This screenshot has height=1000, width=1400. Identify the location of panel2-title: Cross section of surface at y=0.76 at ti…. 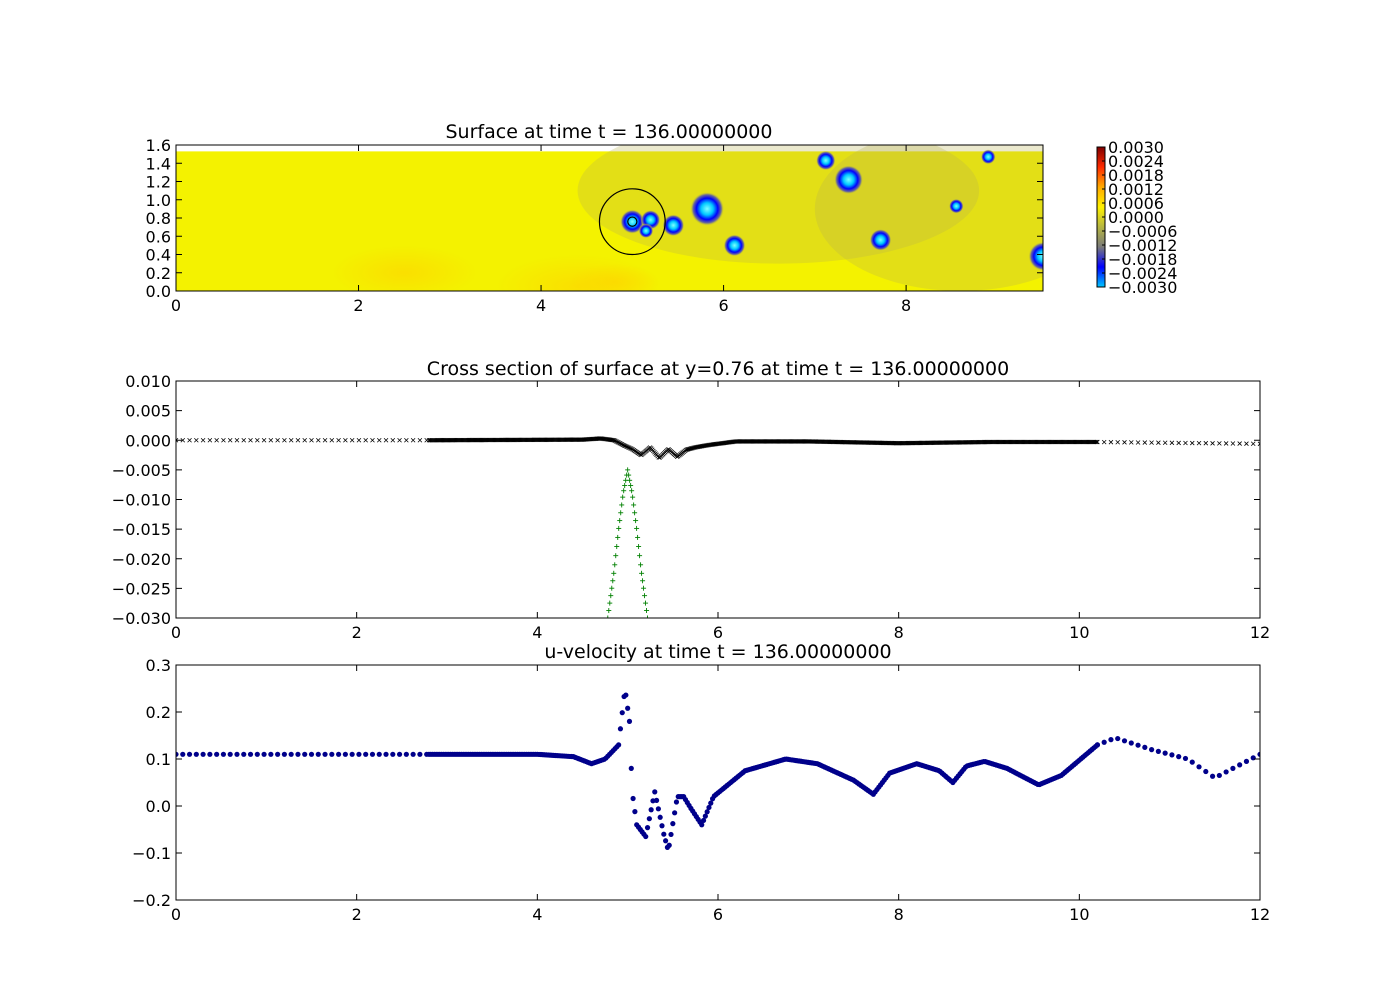
(718, 369).